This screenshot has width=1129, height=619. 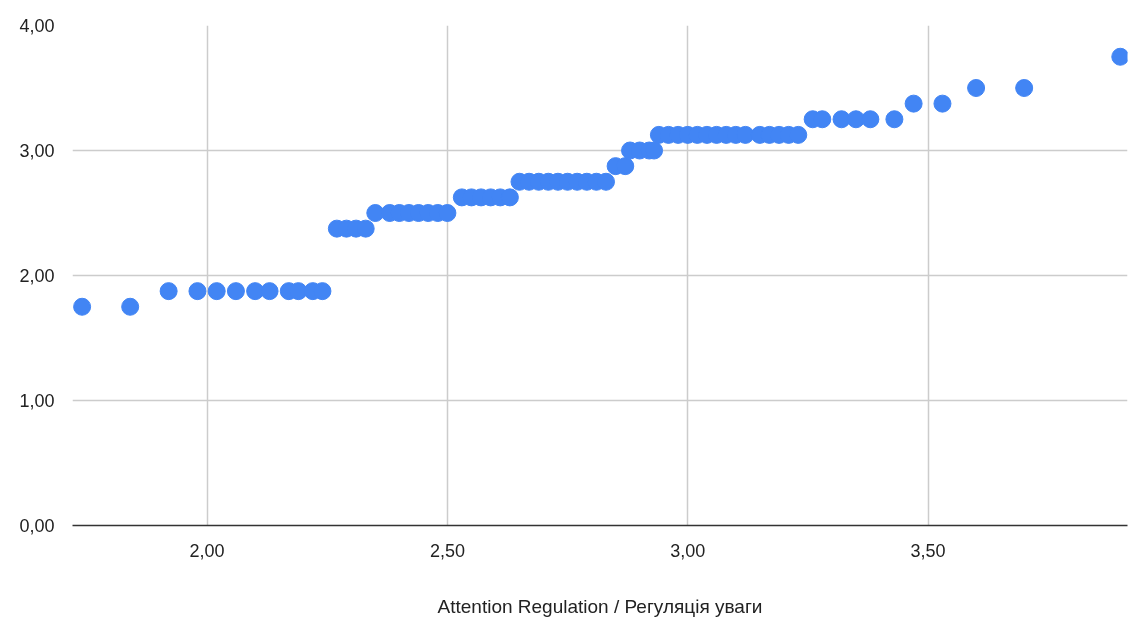 What do you see at coordinates (688, 550) in the screenshot?
I see `x-tick-label: 3,00` at bounding box center [688, 550].